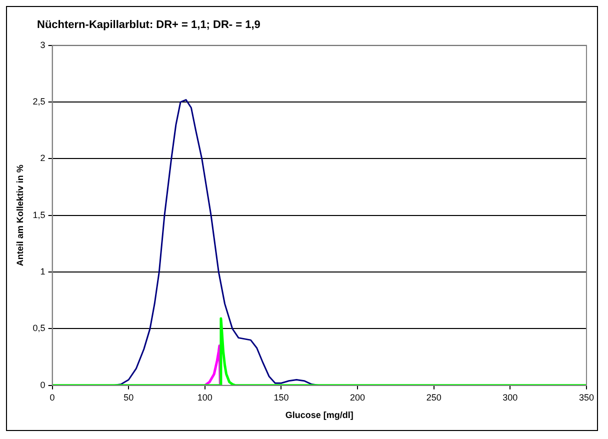  Describe the element at coordinates (39, 101) in the screenshot. I see `y-tick-label: 2,5` at that location.